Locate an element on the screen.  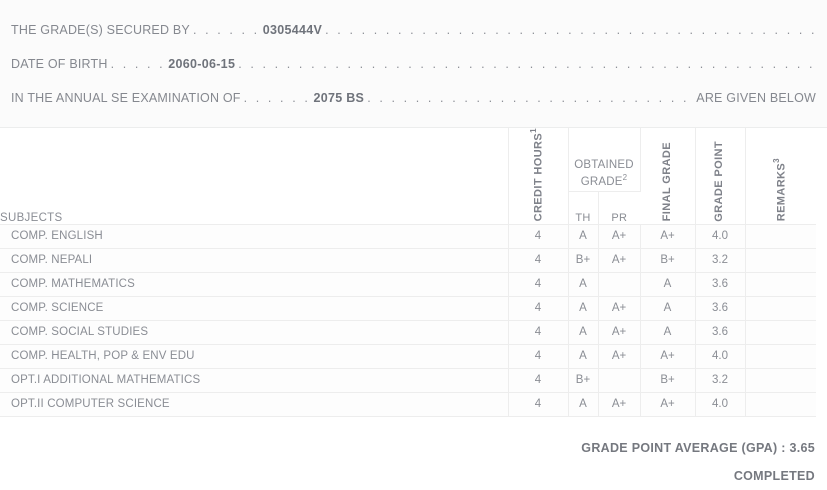
column-header-grade-point: GRADE POINT is located at coordinates (720, 177).